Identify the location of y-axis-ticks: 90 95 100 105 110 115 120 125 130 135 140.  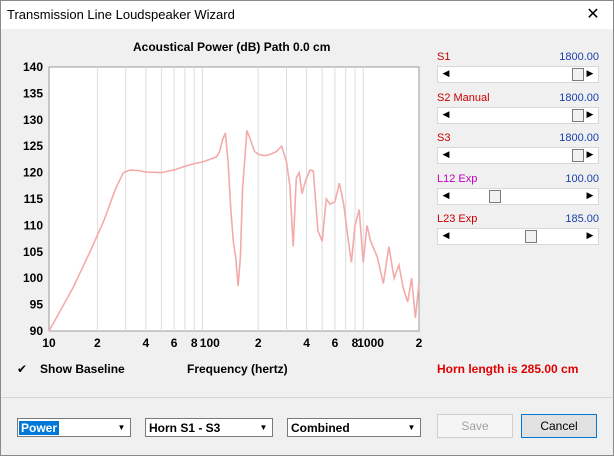
(33, 199).